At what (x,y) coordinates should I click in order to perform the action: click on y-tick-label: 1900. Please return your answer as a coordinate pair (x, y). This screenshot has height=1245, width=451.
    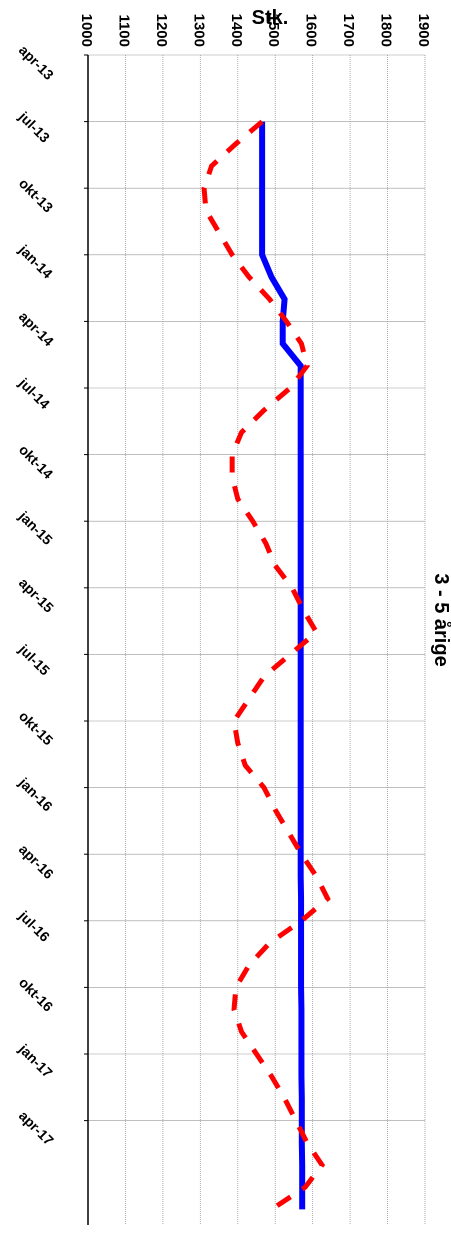
    Looking at the image, I should click on (423, 30).